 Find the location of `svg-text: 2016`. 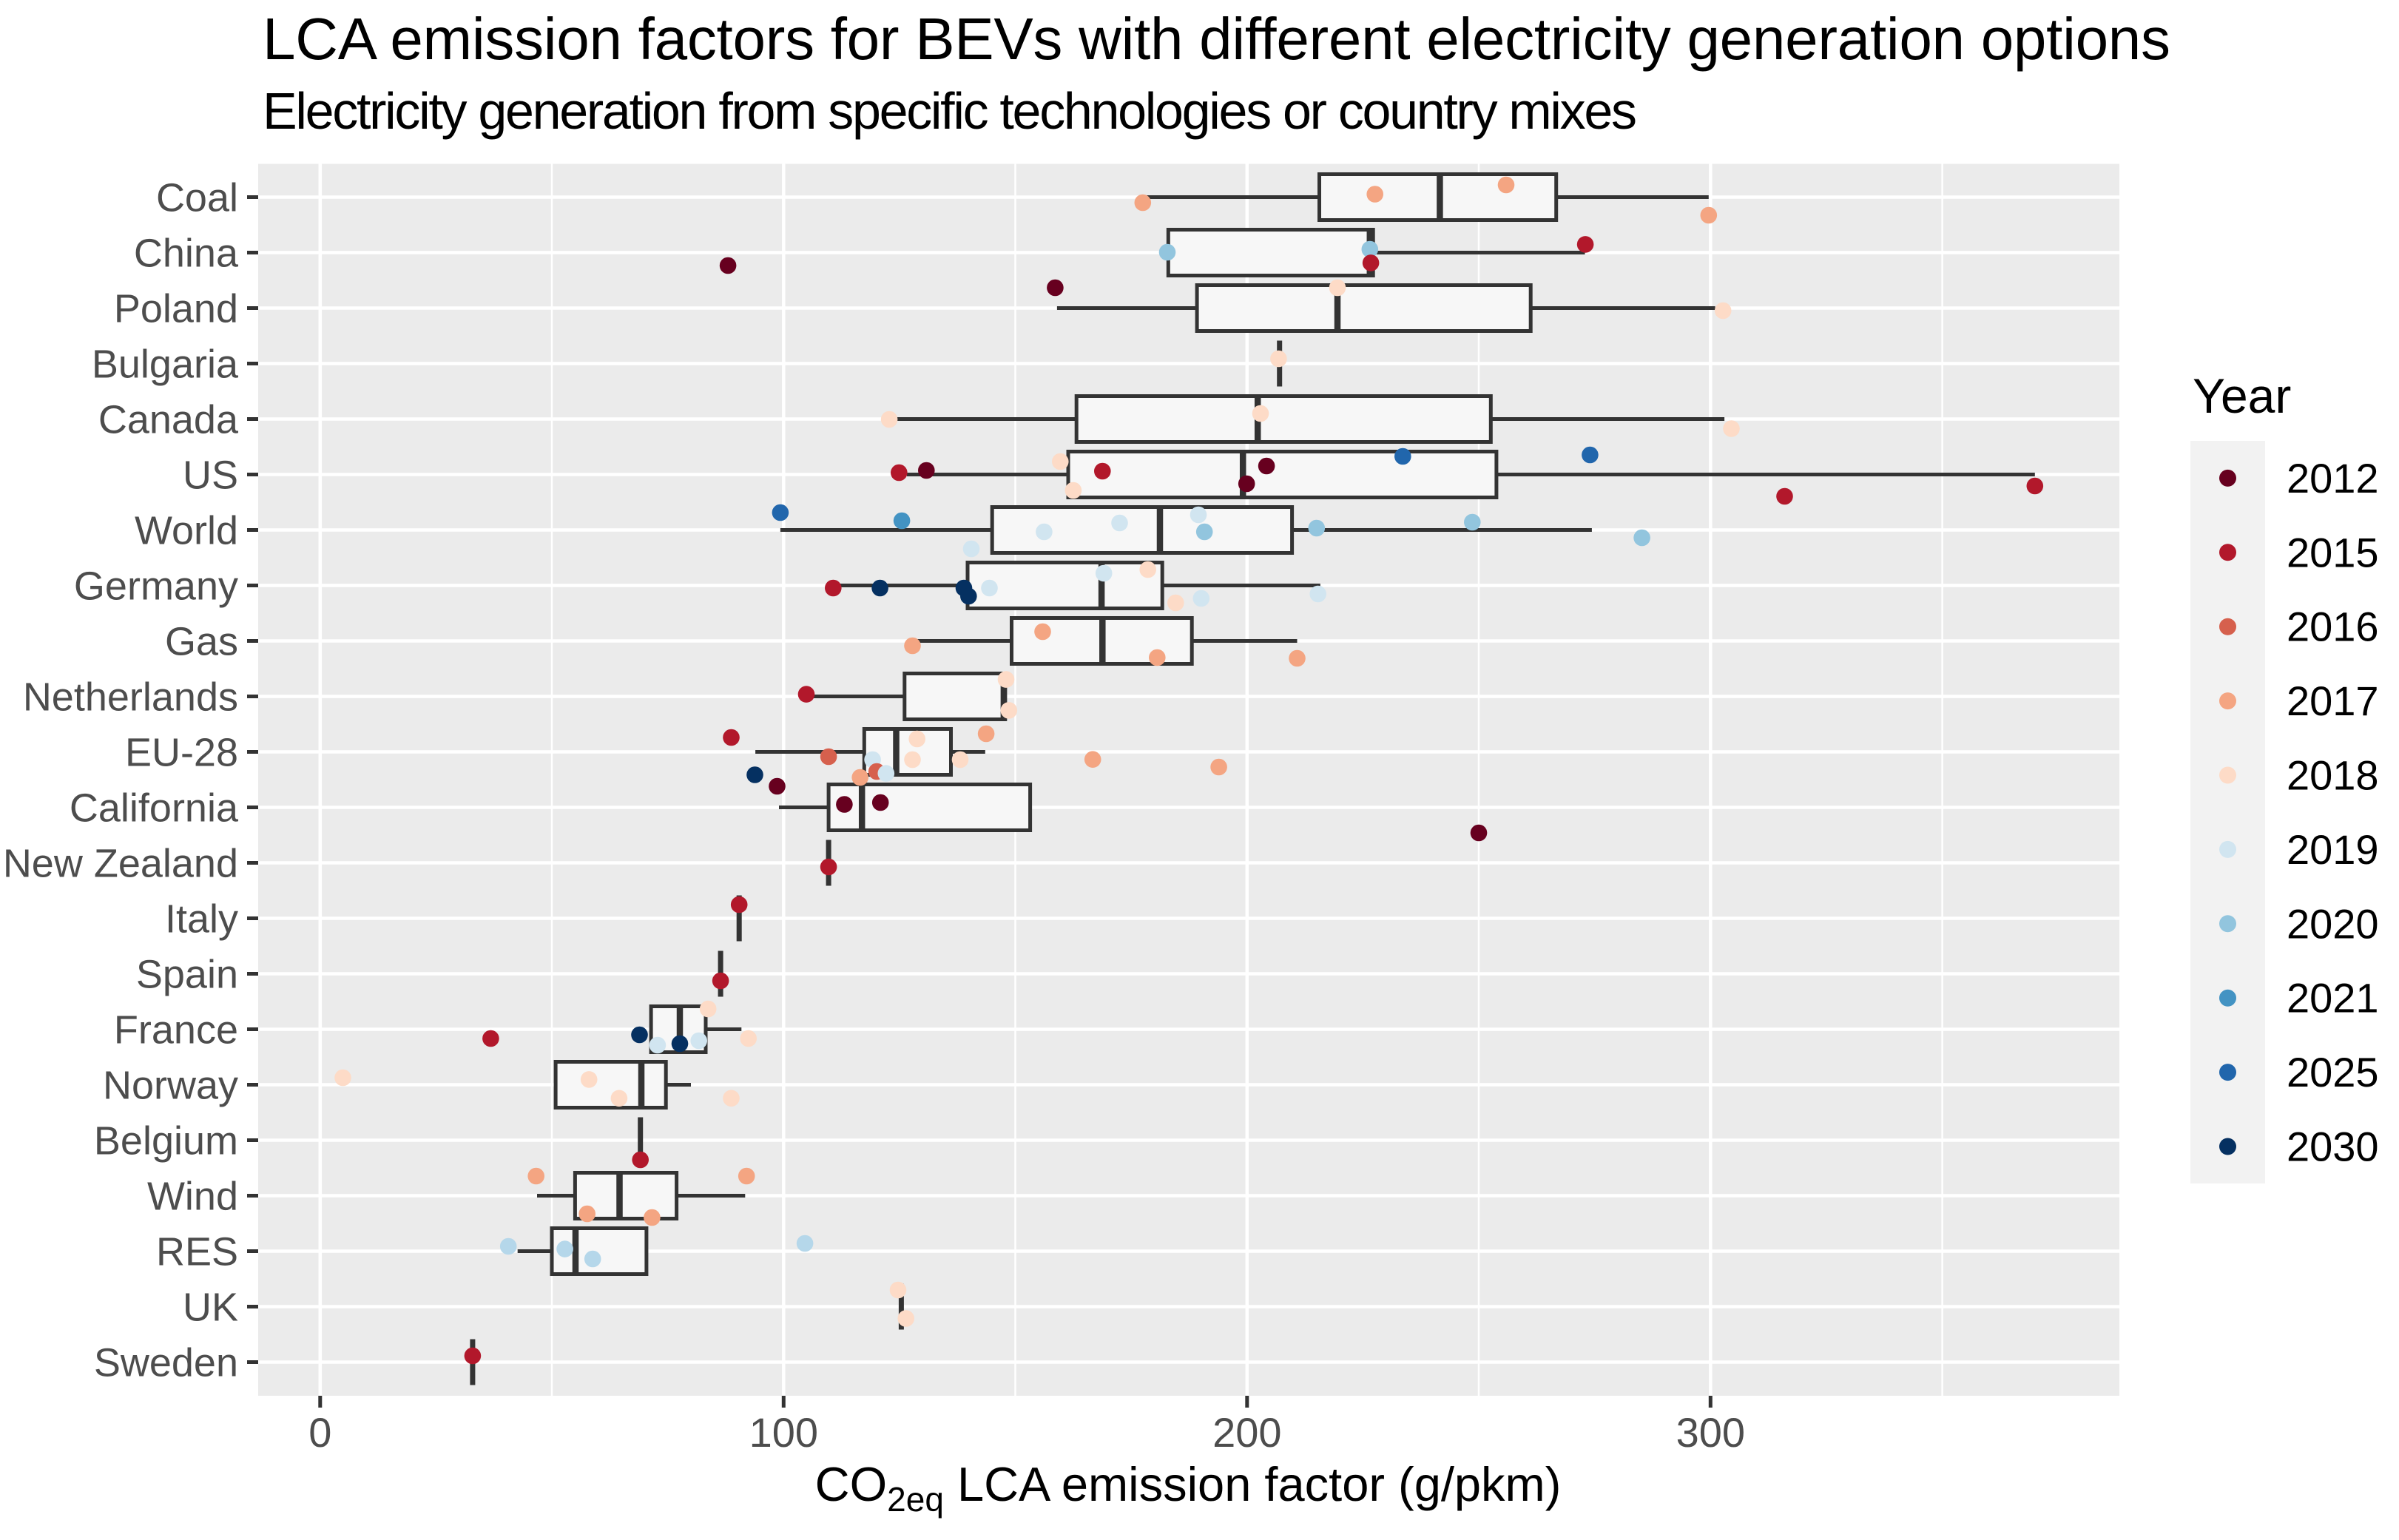

svg-text: 2016 is located at coordinates (2333, 627).